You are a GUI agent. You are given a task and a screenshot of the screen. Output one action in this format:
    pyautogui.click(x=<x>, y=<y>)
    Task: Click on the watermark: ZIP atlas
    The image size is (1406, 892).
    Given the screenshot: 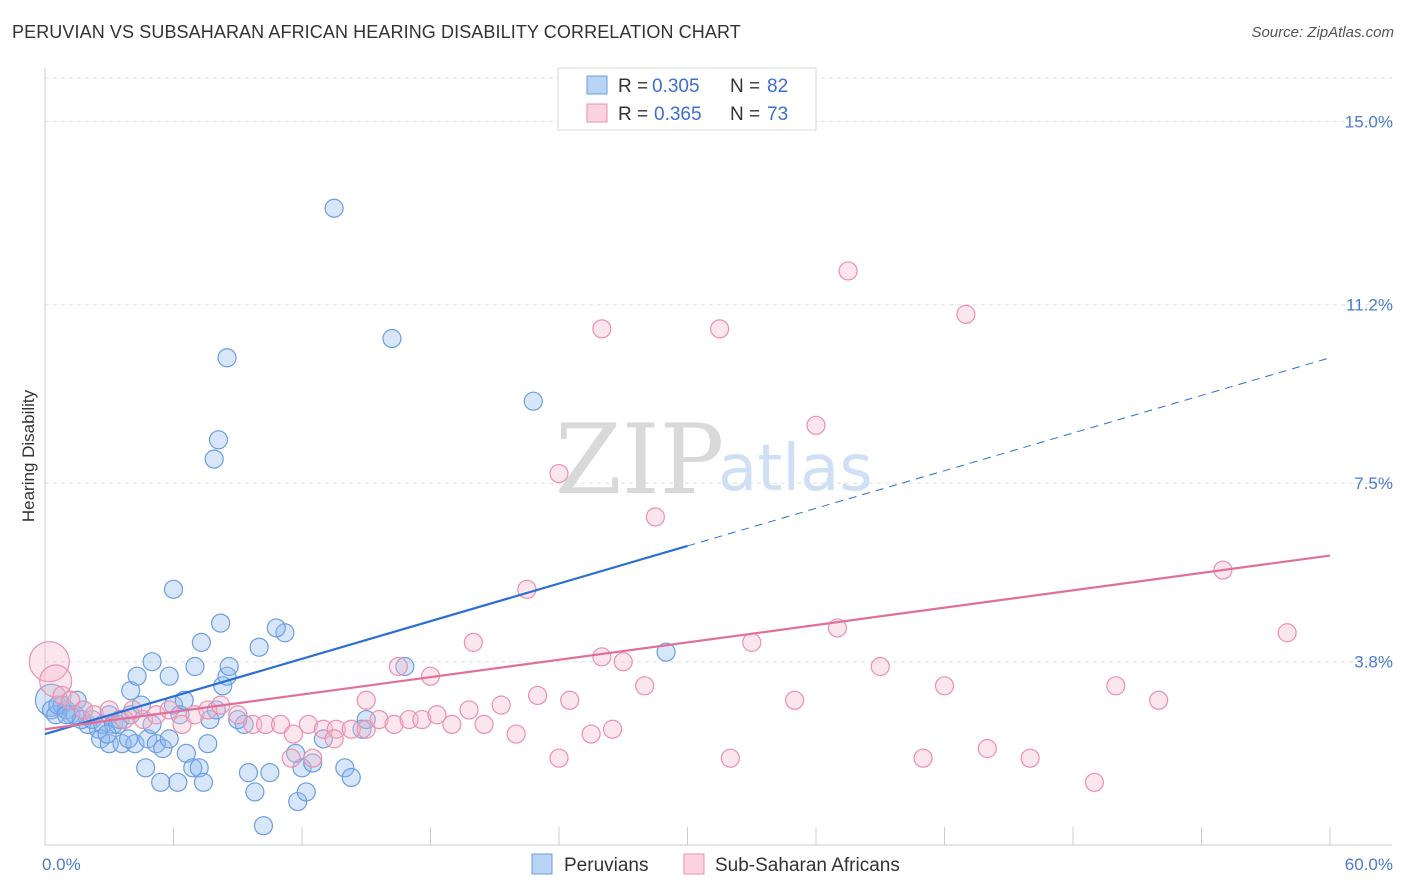 What is the action you would take?
    pyautogui.click(x=714, y=460)
    